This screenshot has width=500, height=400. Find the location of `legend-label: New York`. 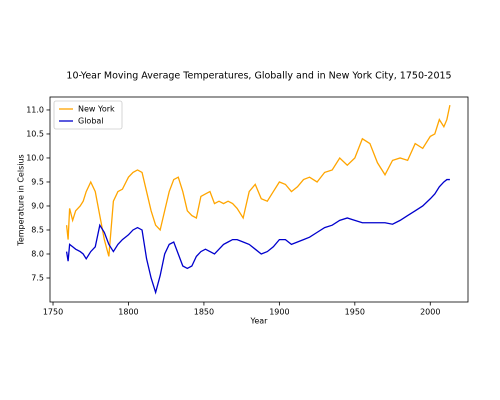

legend-label: New York is located at coordinates (96, 109).